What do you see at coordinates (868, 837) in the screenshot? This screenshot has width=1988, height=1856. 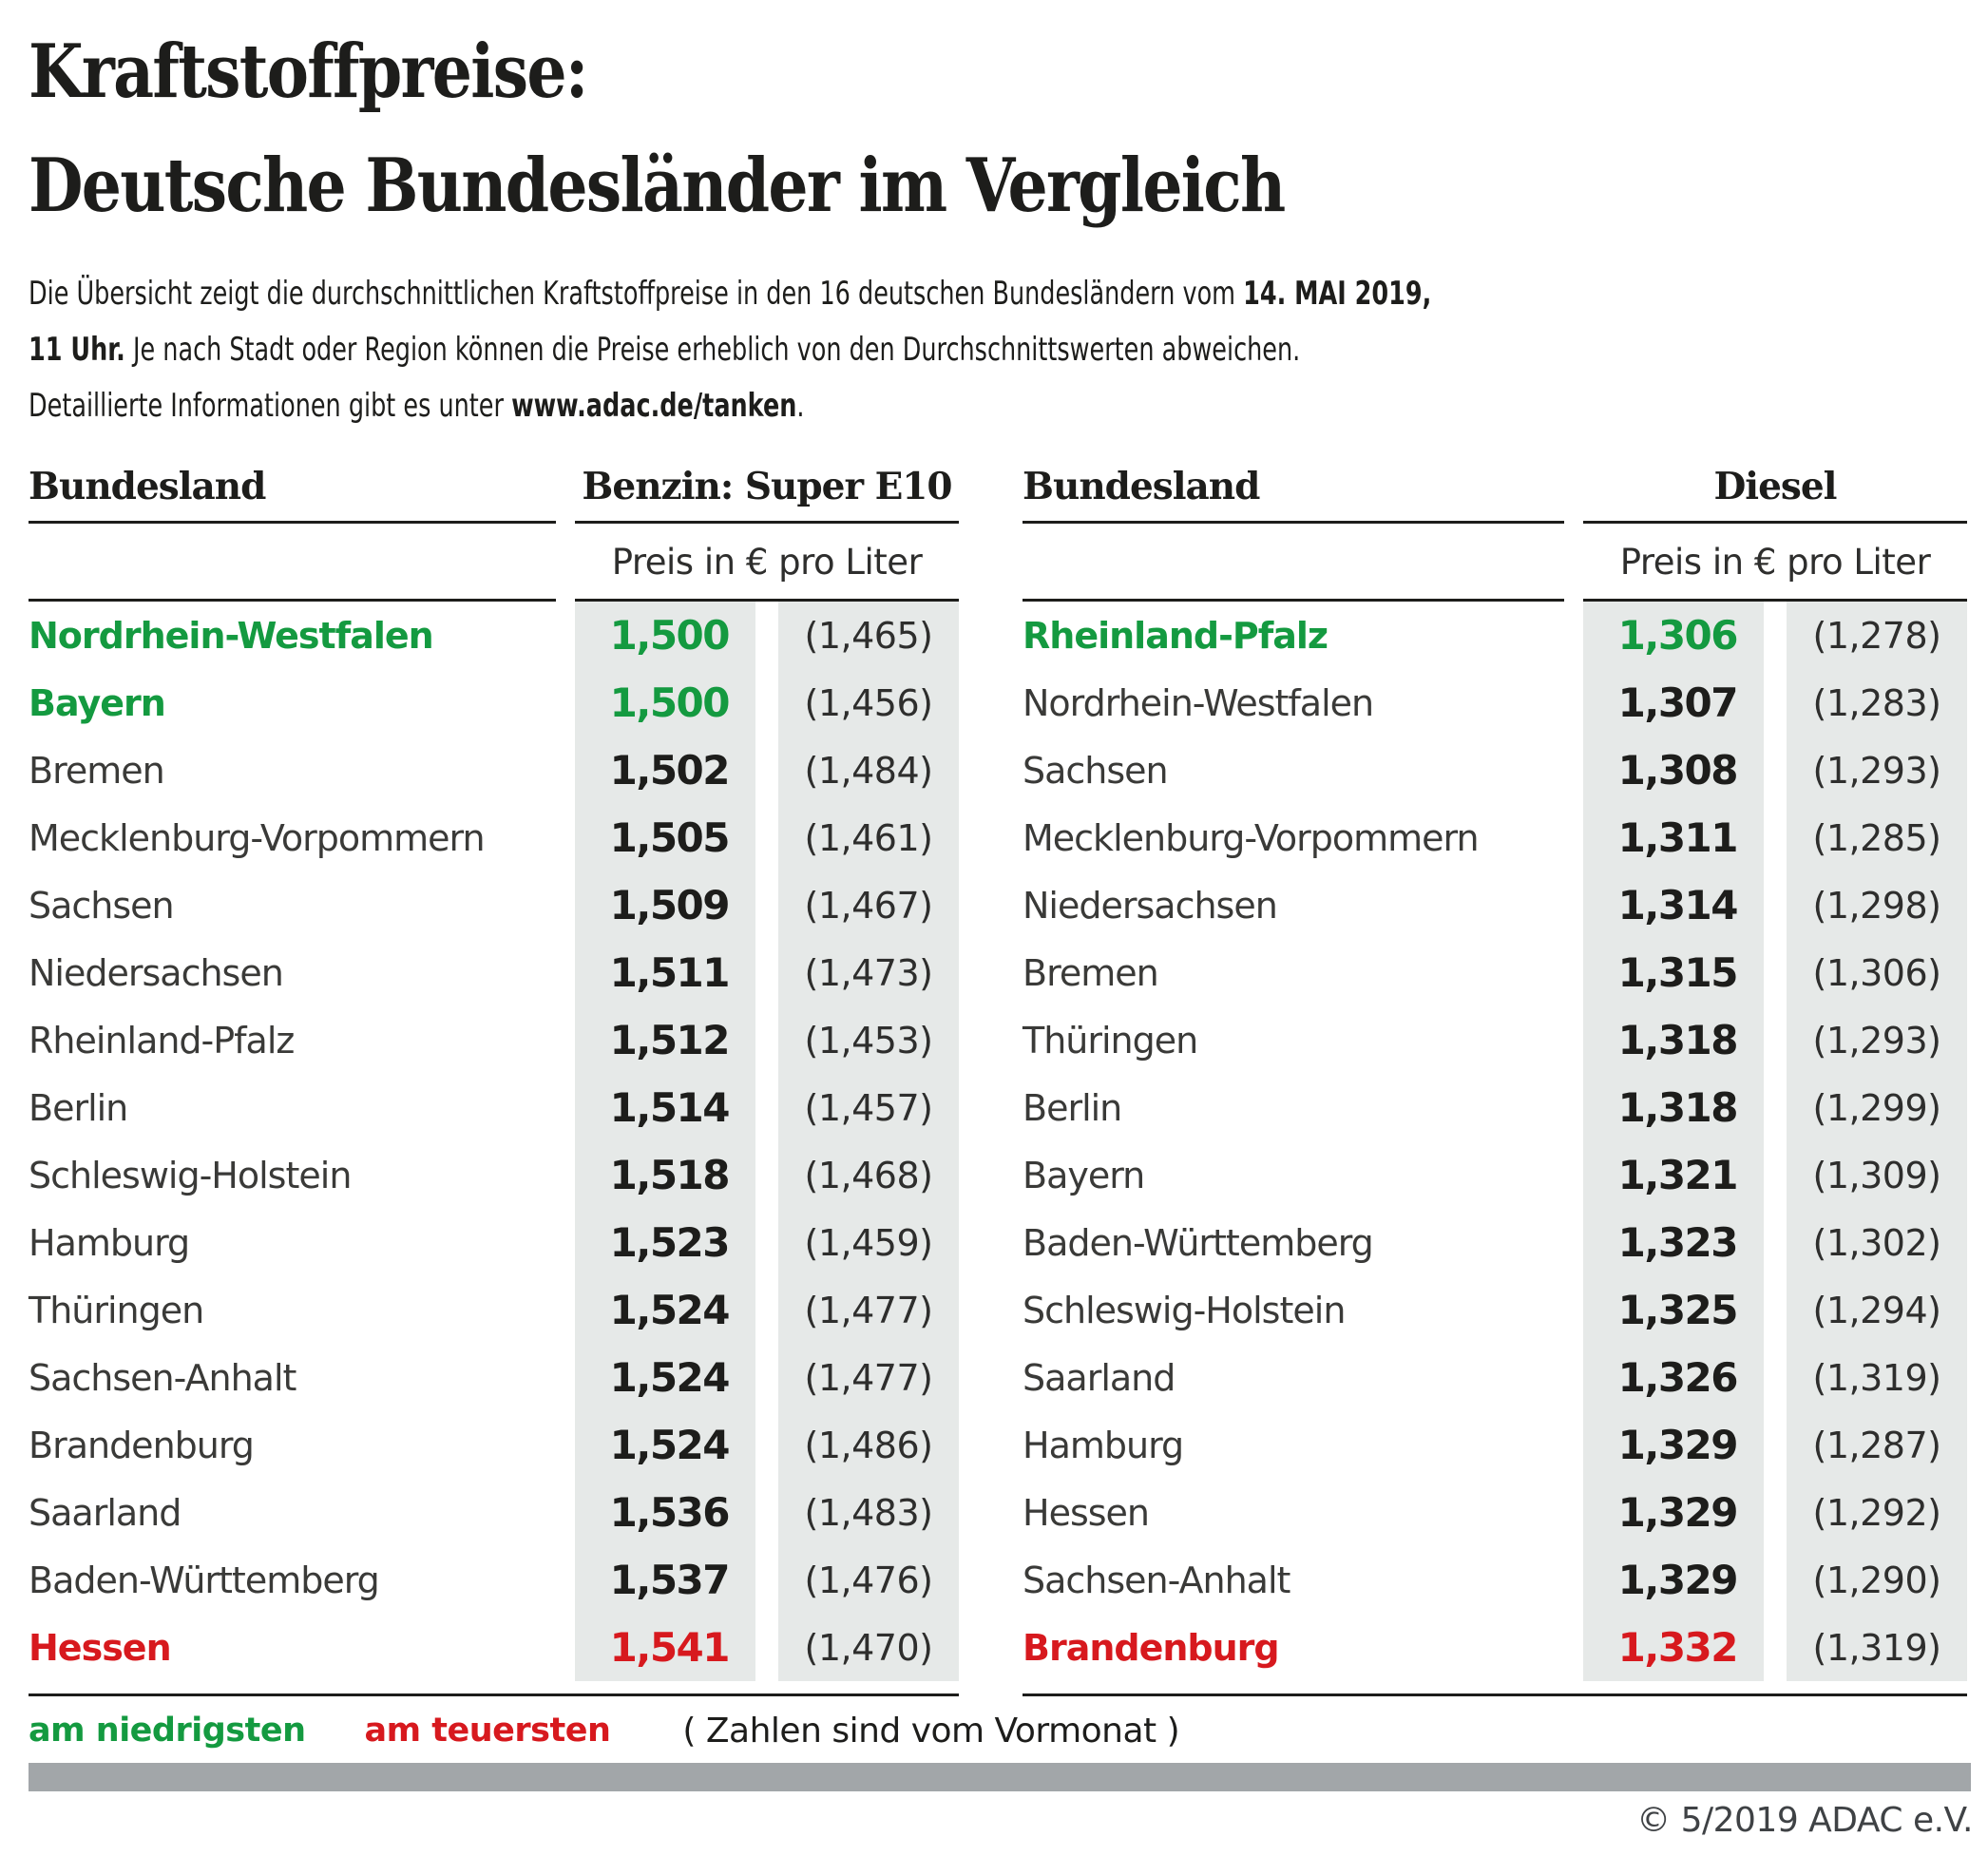 I see `price-previous: (1,461)` at bounding box center [868, 837].